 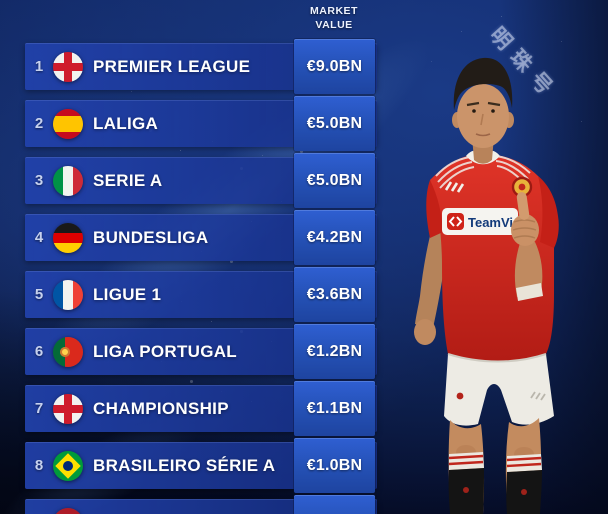 What do you see at coordinates (201, 180) in the screenshot?
I see `league-row: 3 SERIE A €5.0BN` at bounding box center [201, 180].